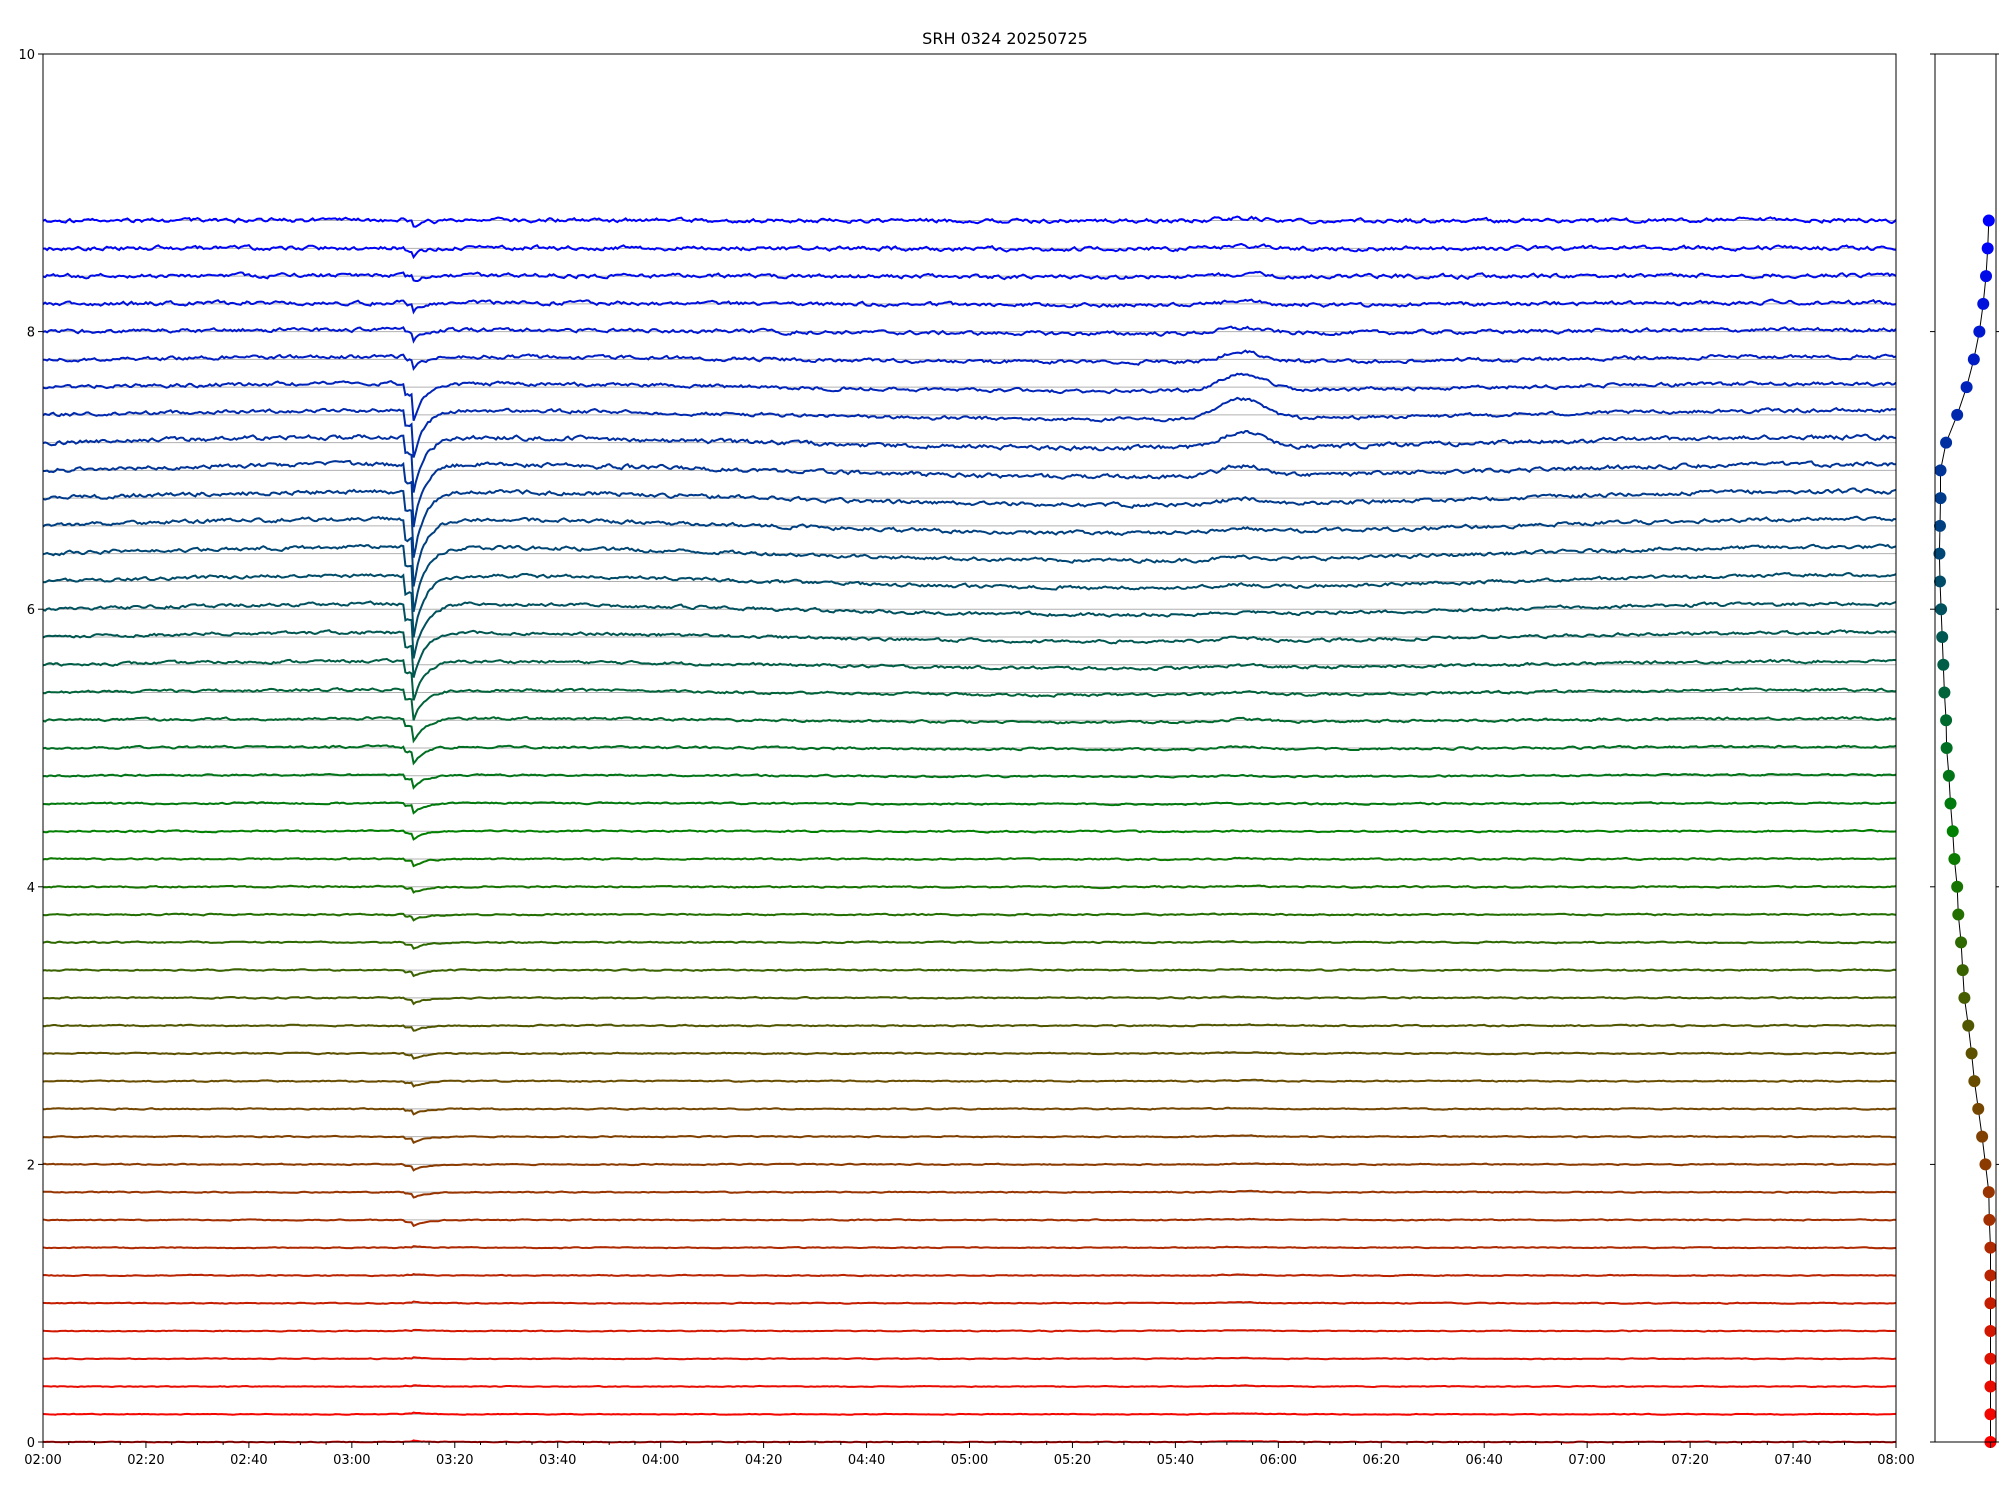 This screenshot has height=1505, width=2000. Describe the element at coordinates (1072, 1460) in the screenshot. I see `x-tick-label: 05:20` at that location.